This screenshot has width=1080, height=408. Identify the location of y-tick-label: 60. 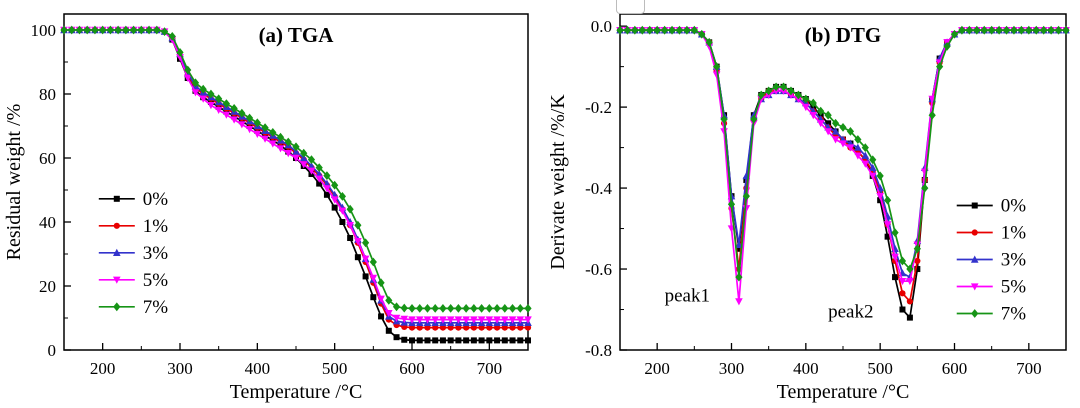
(47, 158).